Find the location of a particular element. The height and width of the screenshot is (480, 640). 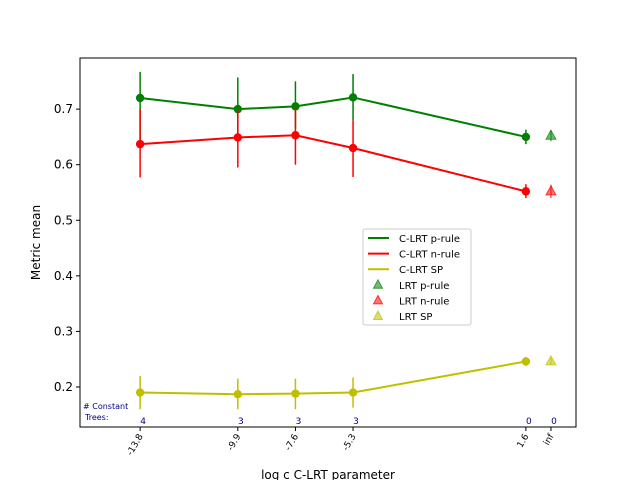

legend-label: LRT SP is located at coordinates (415, 317).